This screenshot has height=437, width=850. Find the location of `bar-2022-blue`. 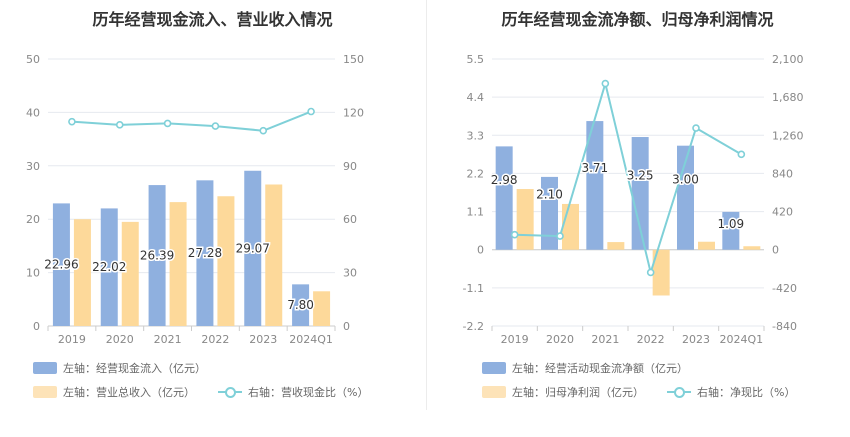

bar-2022-blue is located at coordinates (640, 193).